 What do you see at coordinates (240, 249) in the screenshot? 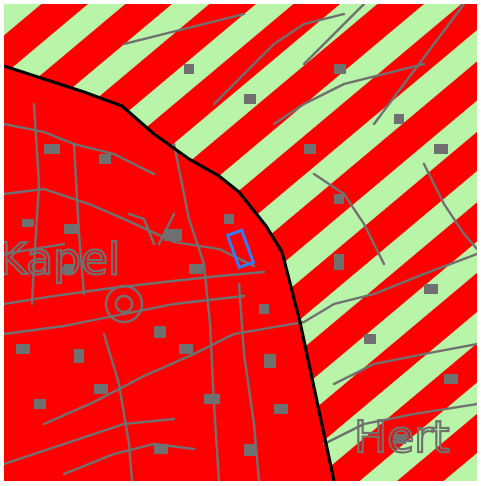
I see `selection-marker` at bounding box center [240, 249].